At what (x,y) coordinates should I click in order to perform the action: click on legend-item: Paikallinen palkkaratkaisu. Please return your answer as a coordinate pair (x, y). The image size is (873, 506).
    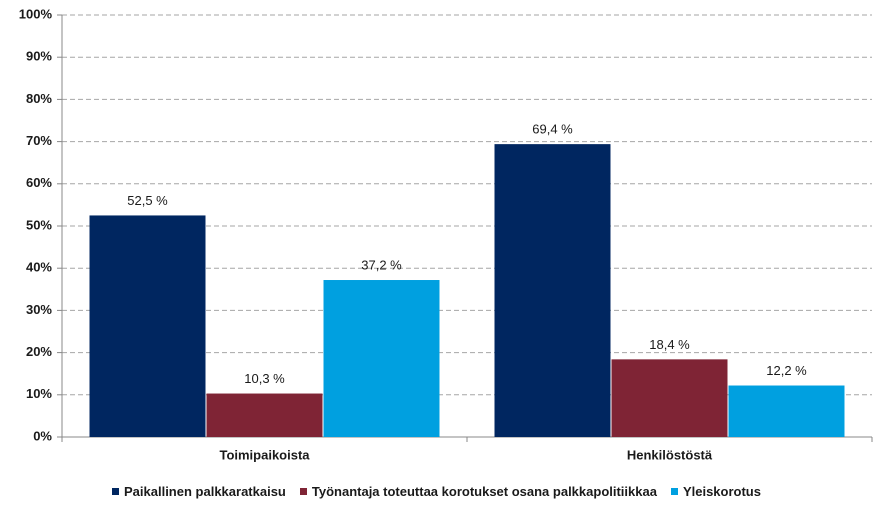
    Looking at the image, I should click on (199, 491).